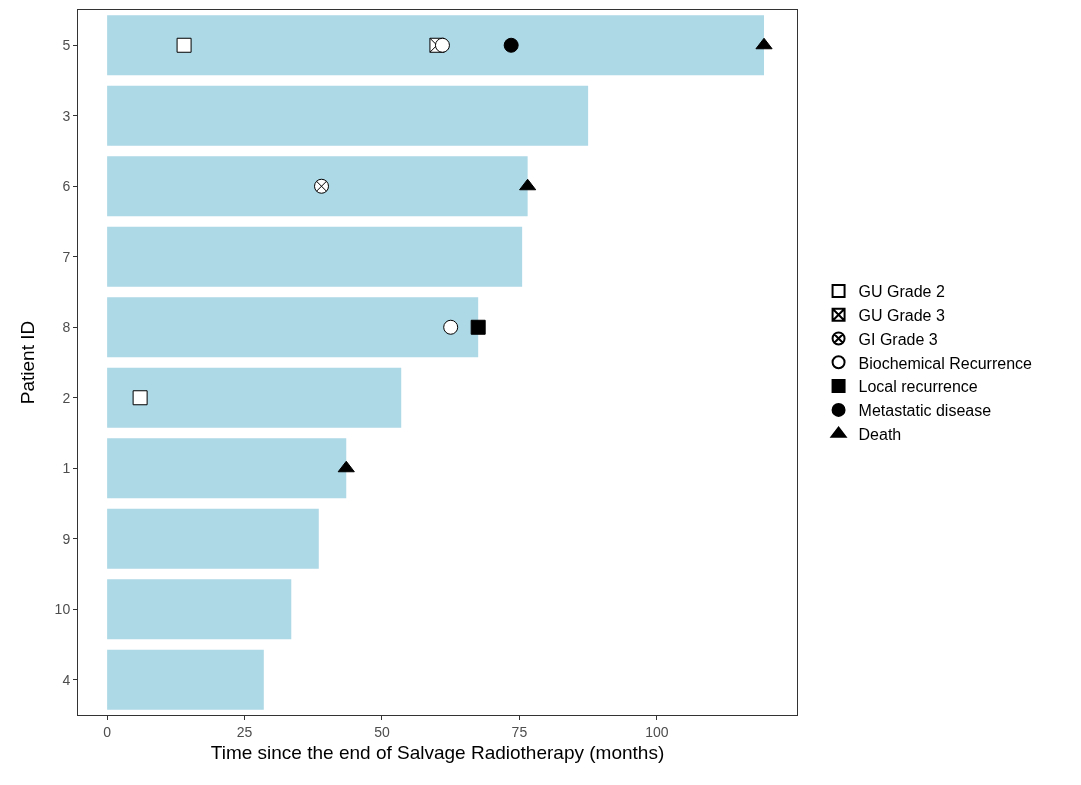 The height and width of the screenshot is (785, 1081). I want to click on legend-label: Death, so click(880, 434).